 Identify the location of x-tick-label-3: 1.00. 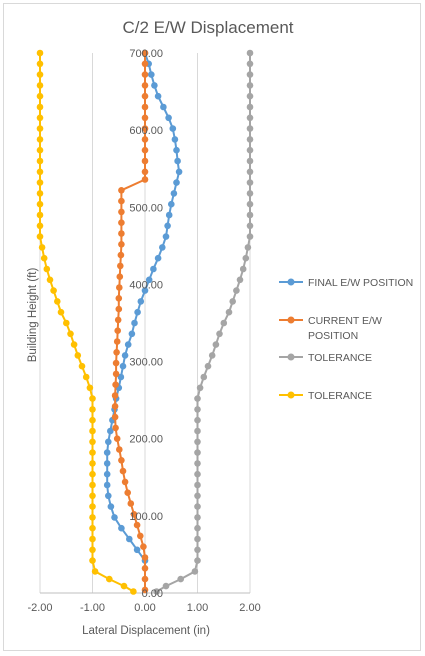
(197, 608).